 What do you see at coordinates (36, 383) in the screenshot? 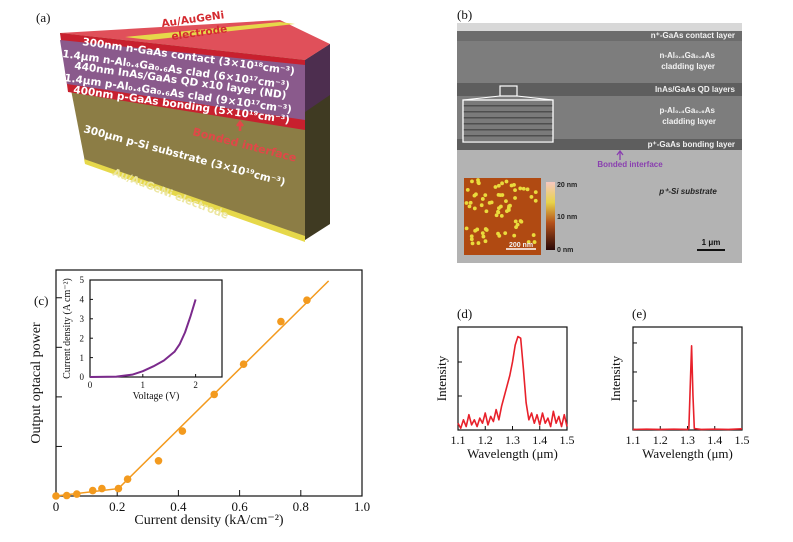
I see `y-axis-label: Output optacal power` at bounding box center [36, 383].